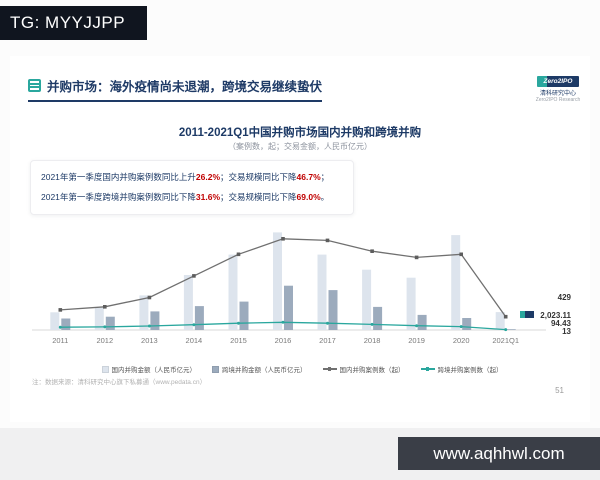 The image size is (600, 480). I want to click on legend-domestic-cases: 国内并购案例数（起）, so click(363, 369).